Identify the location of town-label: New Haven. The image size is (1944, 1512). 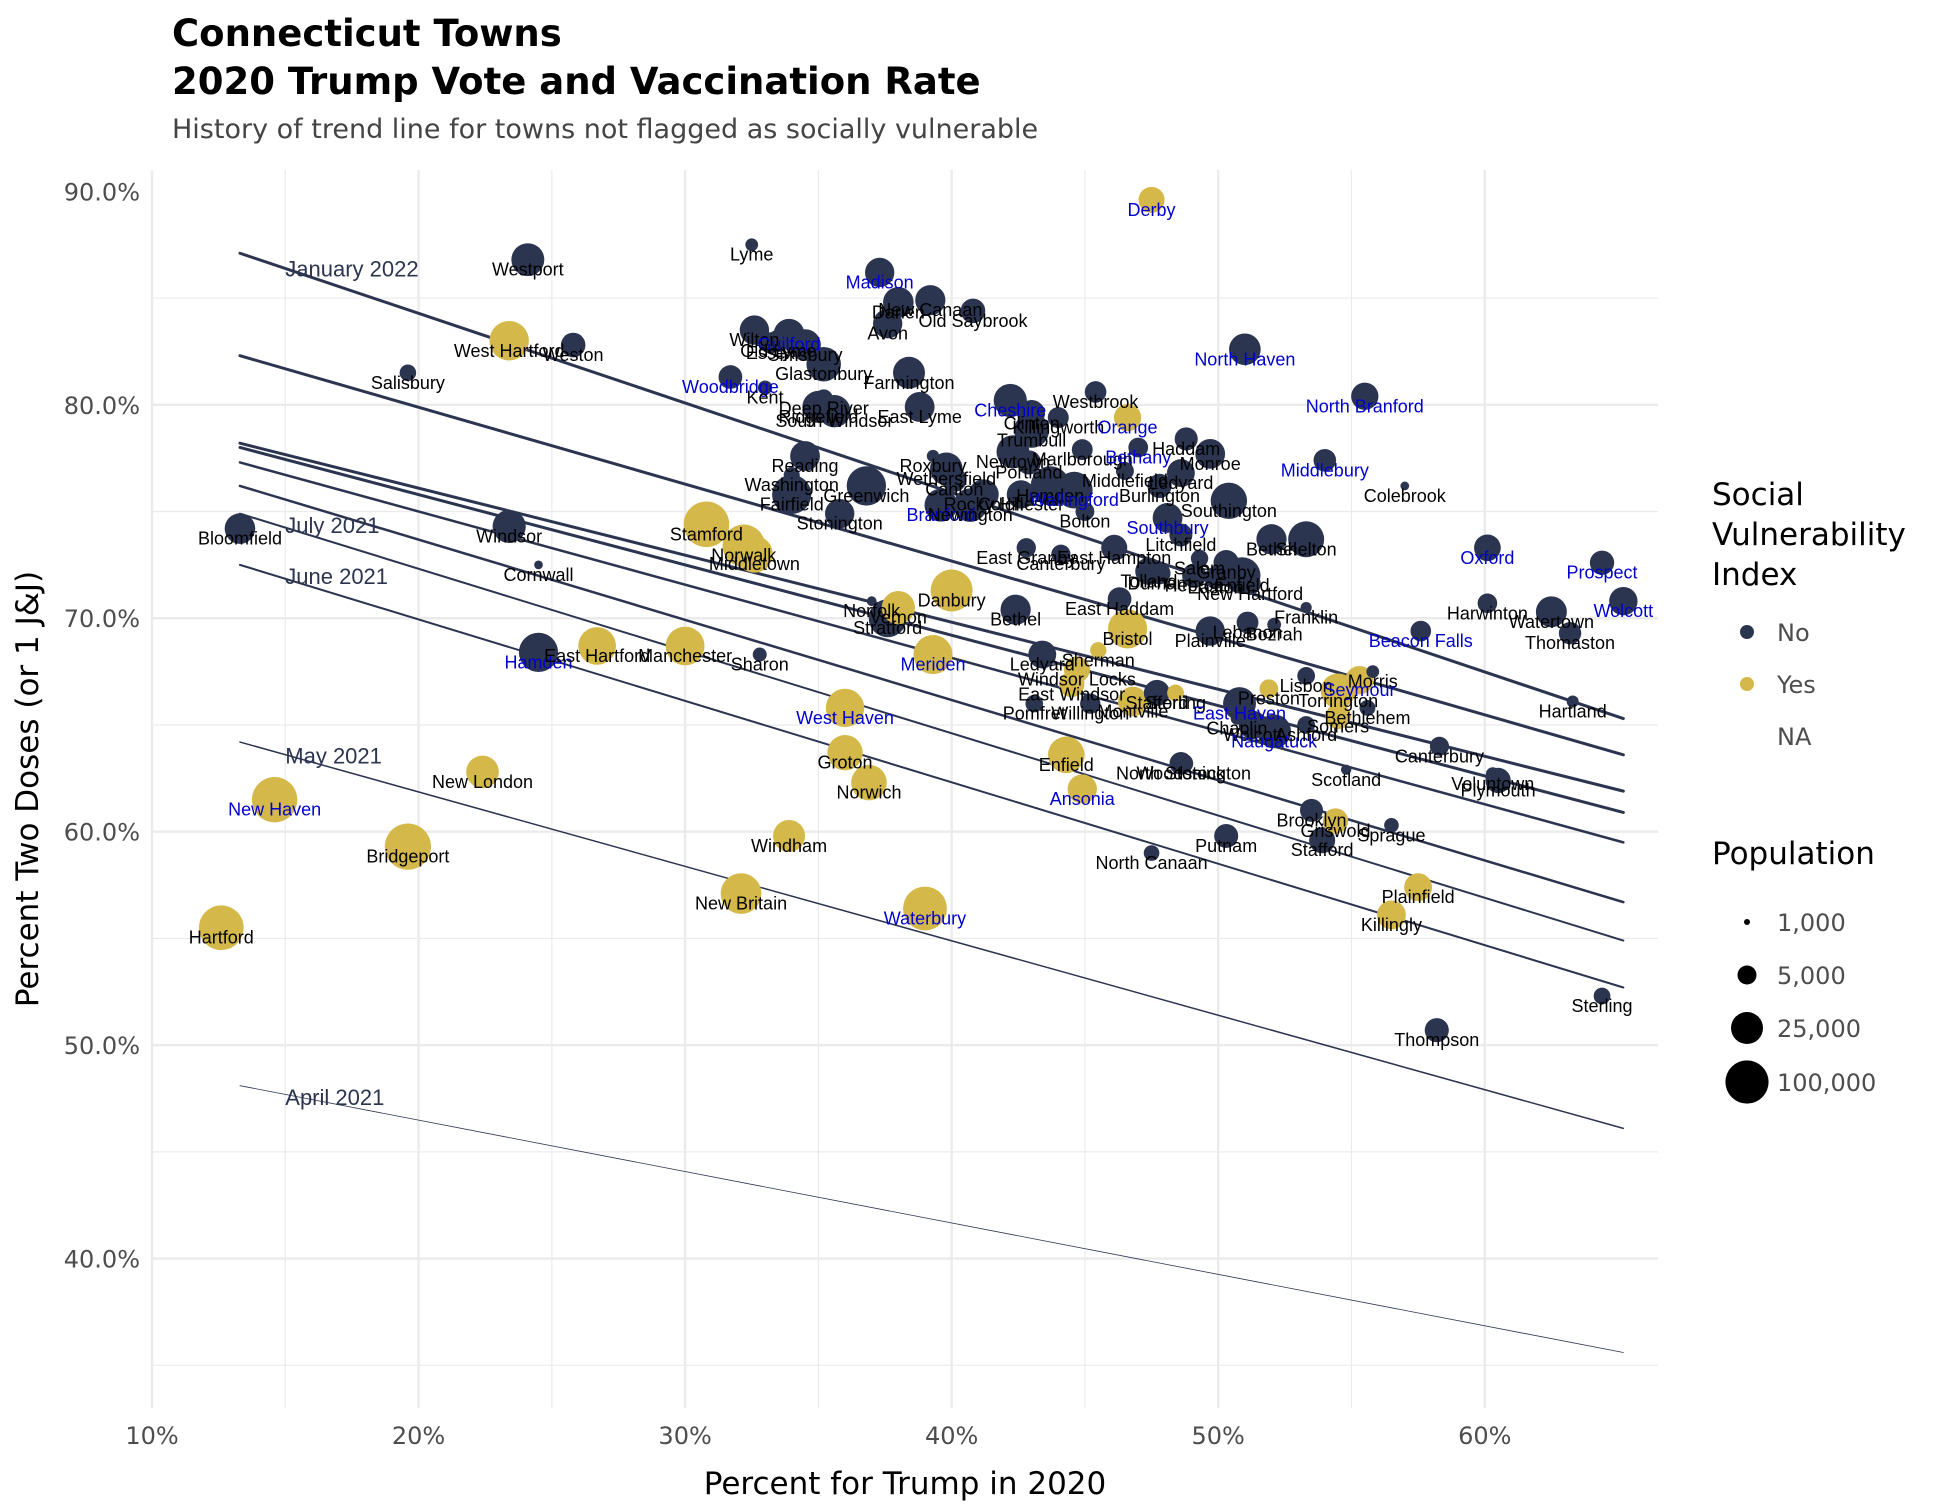
(274, 810).